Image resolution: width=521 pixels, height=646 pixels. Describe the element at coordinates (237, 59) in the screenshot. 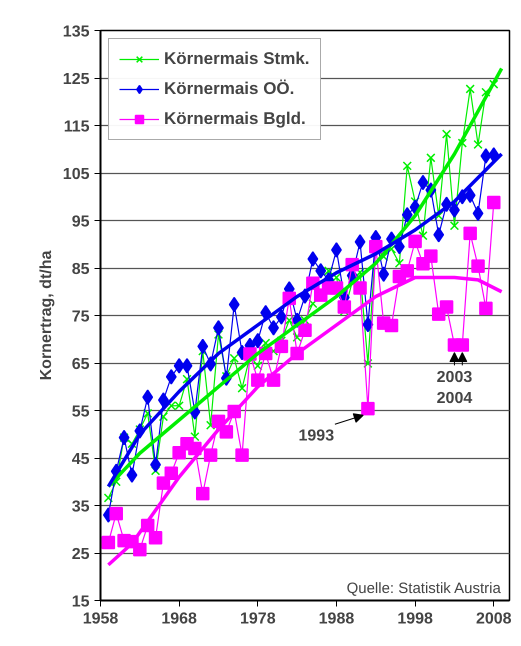

I see `legend-label: Körnermais Stmk.` at that location.